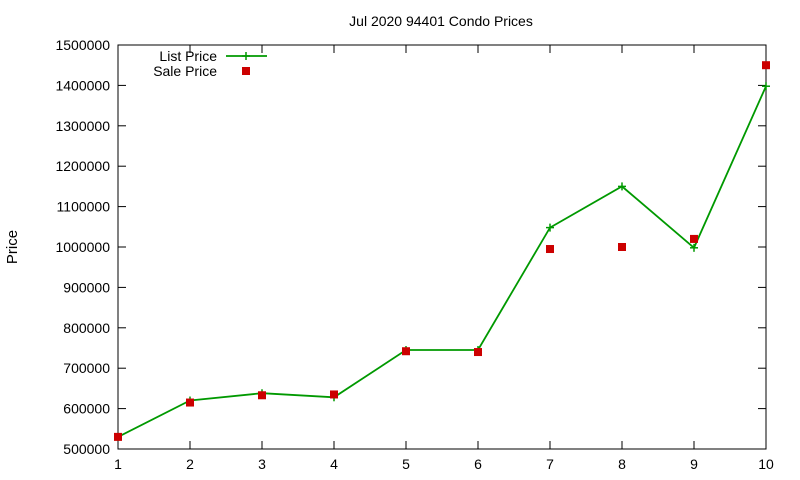 This screenshot has height=480, width=800. I want to click on legend-marker-sale-price, so click(246, 71).